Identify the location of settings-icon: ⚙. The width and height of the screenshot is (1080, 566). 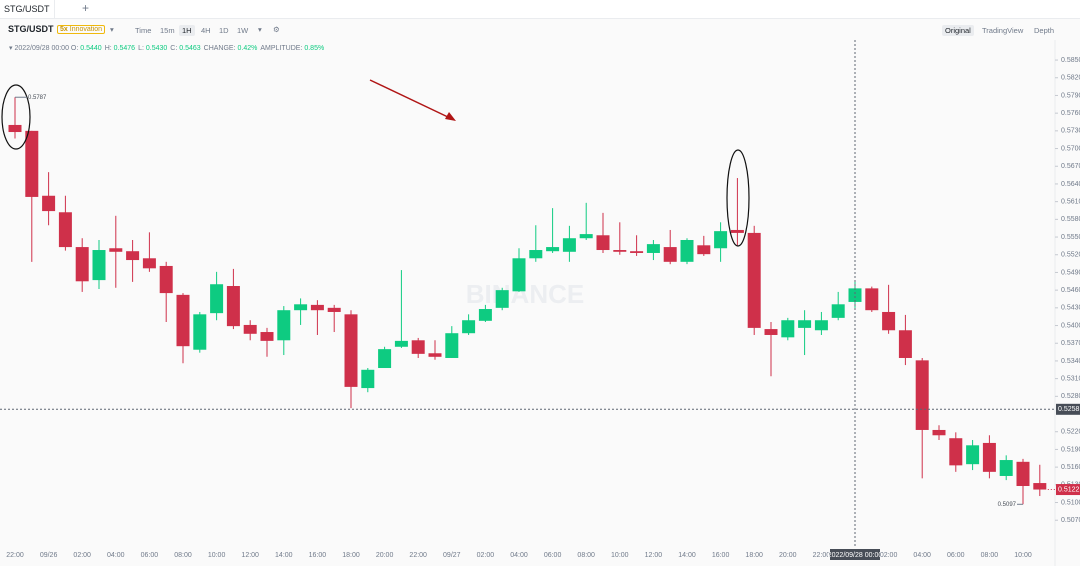
(276, 29).